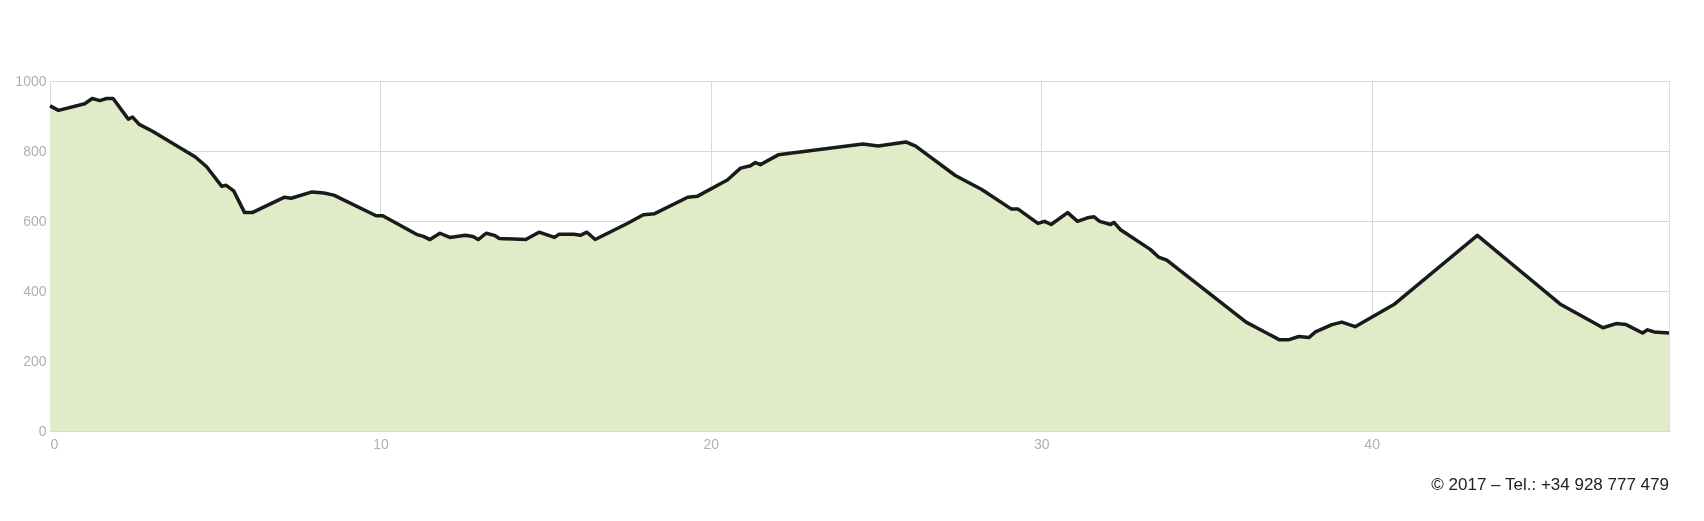 The width and height of the screenshot is (1704, 521). What do you see at coordinates (35, 150) in the screenshot?
I see `y-tick-label: 800` at bounding box center [35, 150].